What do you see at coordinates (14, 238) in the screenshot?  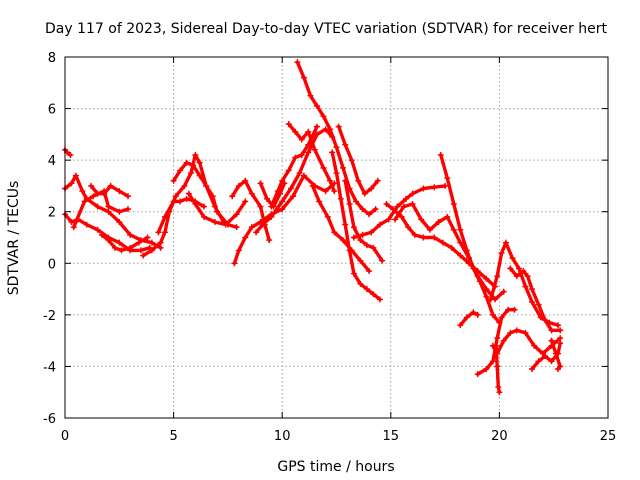 I see `y-axis-label: SDTVAR / TECUs` at bounding box center [14, 238].